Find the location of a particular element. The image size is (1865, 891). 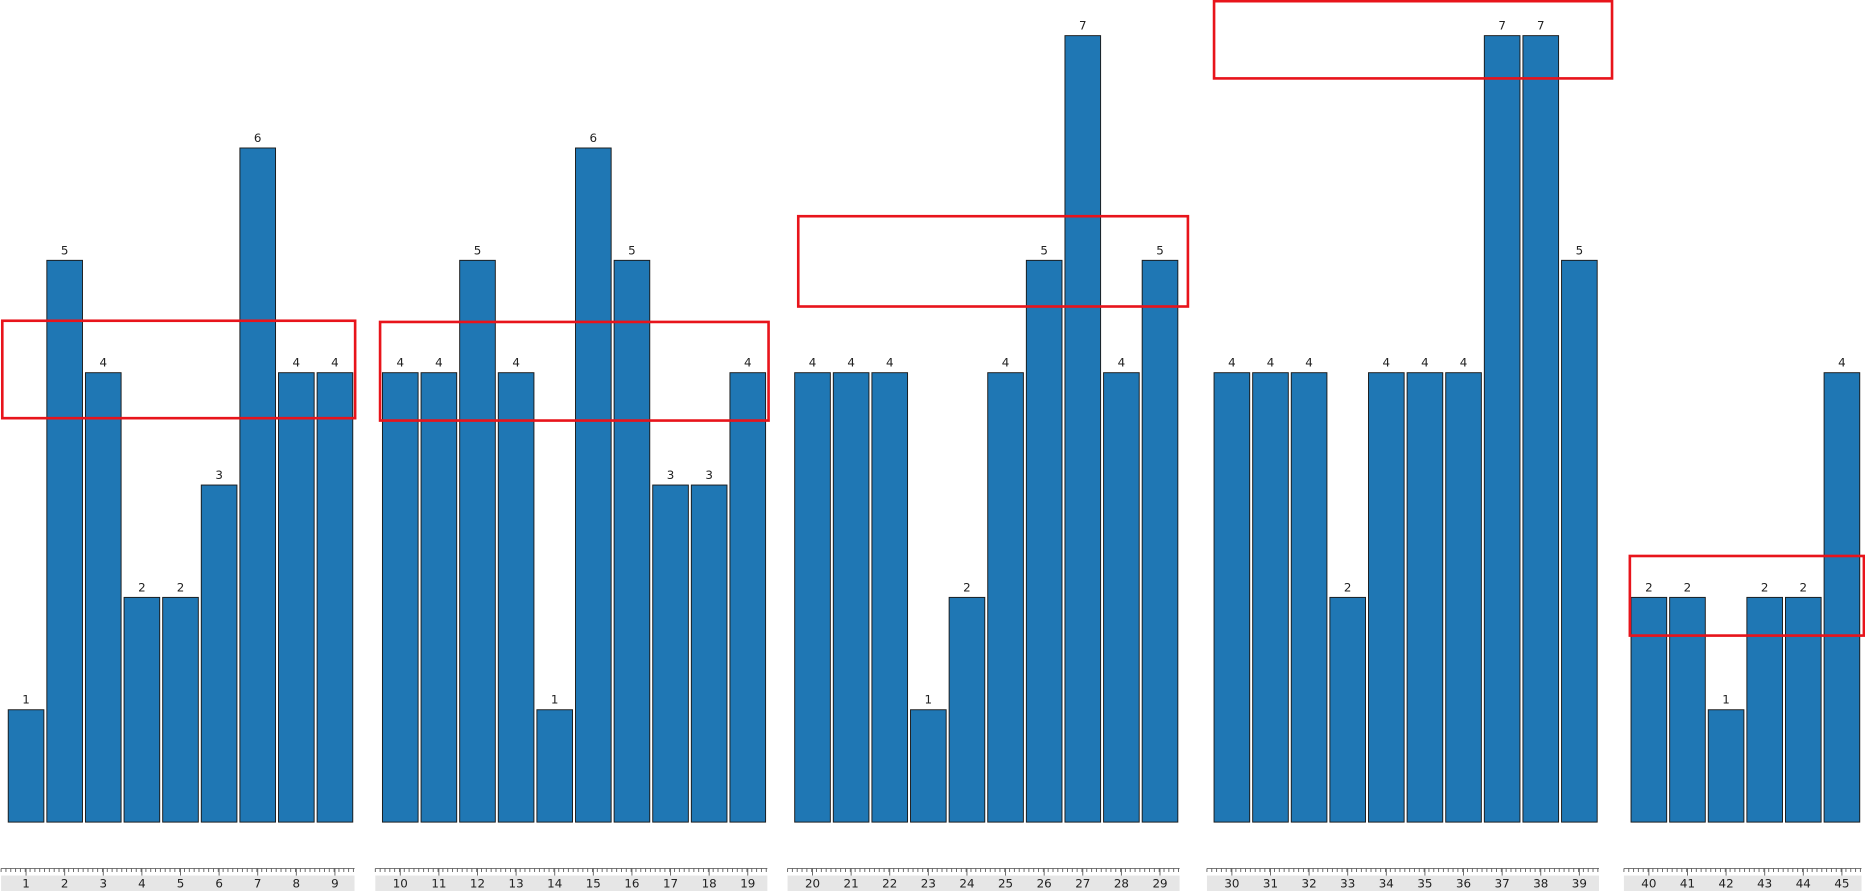

x-tick-label: 37 is located at coordinates (1502, 883).